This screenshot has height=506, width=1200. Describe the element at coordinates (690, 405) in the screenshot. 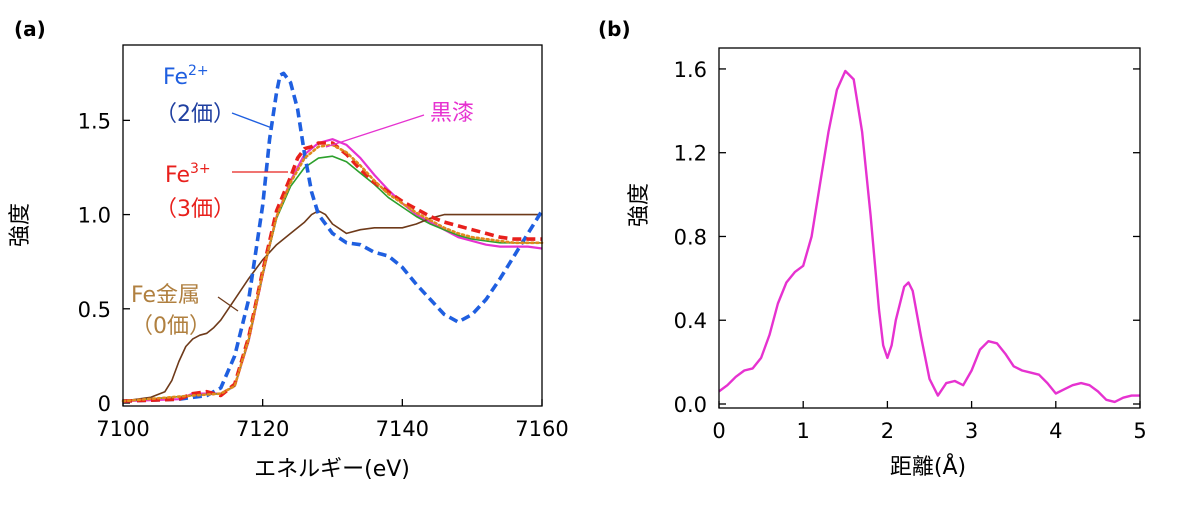

I see `y-tick-label: 0.0` at that location.